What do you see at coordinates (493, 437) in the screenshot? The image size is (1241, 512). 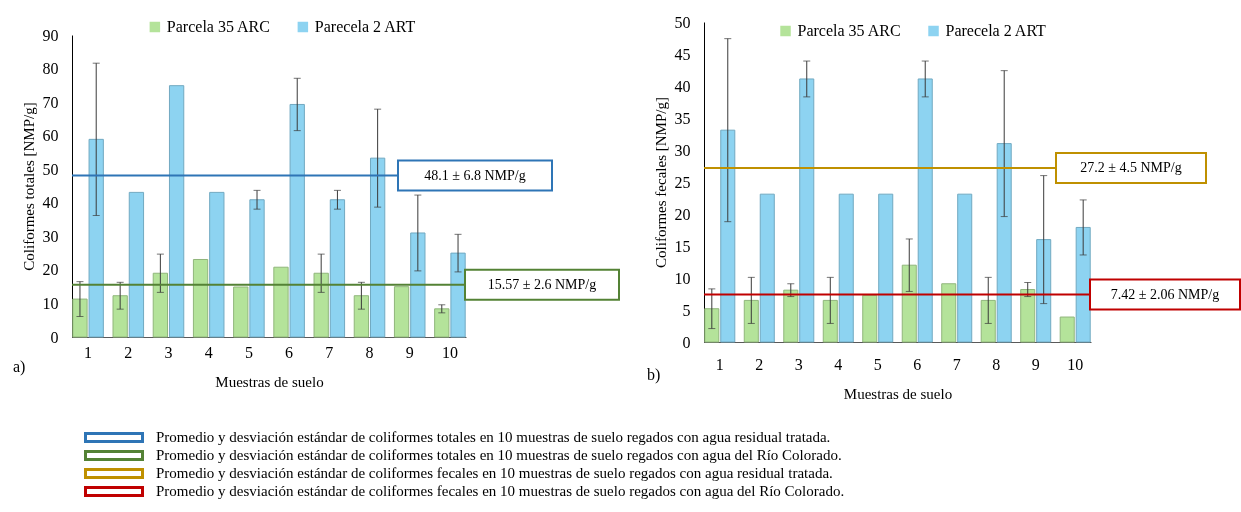 I see `text: Promedio y desviación estándar de coliformes totales en 10 muestras de suelo regados con agua residual tratada.` at bounding box center [493, 437].